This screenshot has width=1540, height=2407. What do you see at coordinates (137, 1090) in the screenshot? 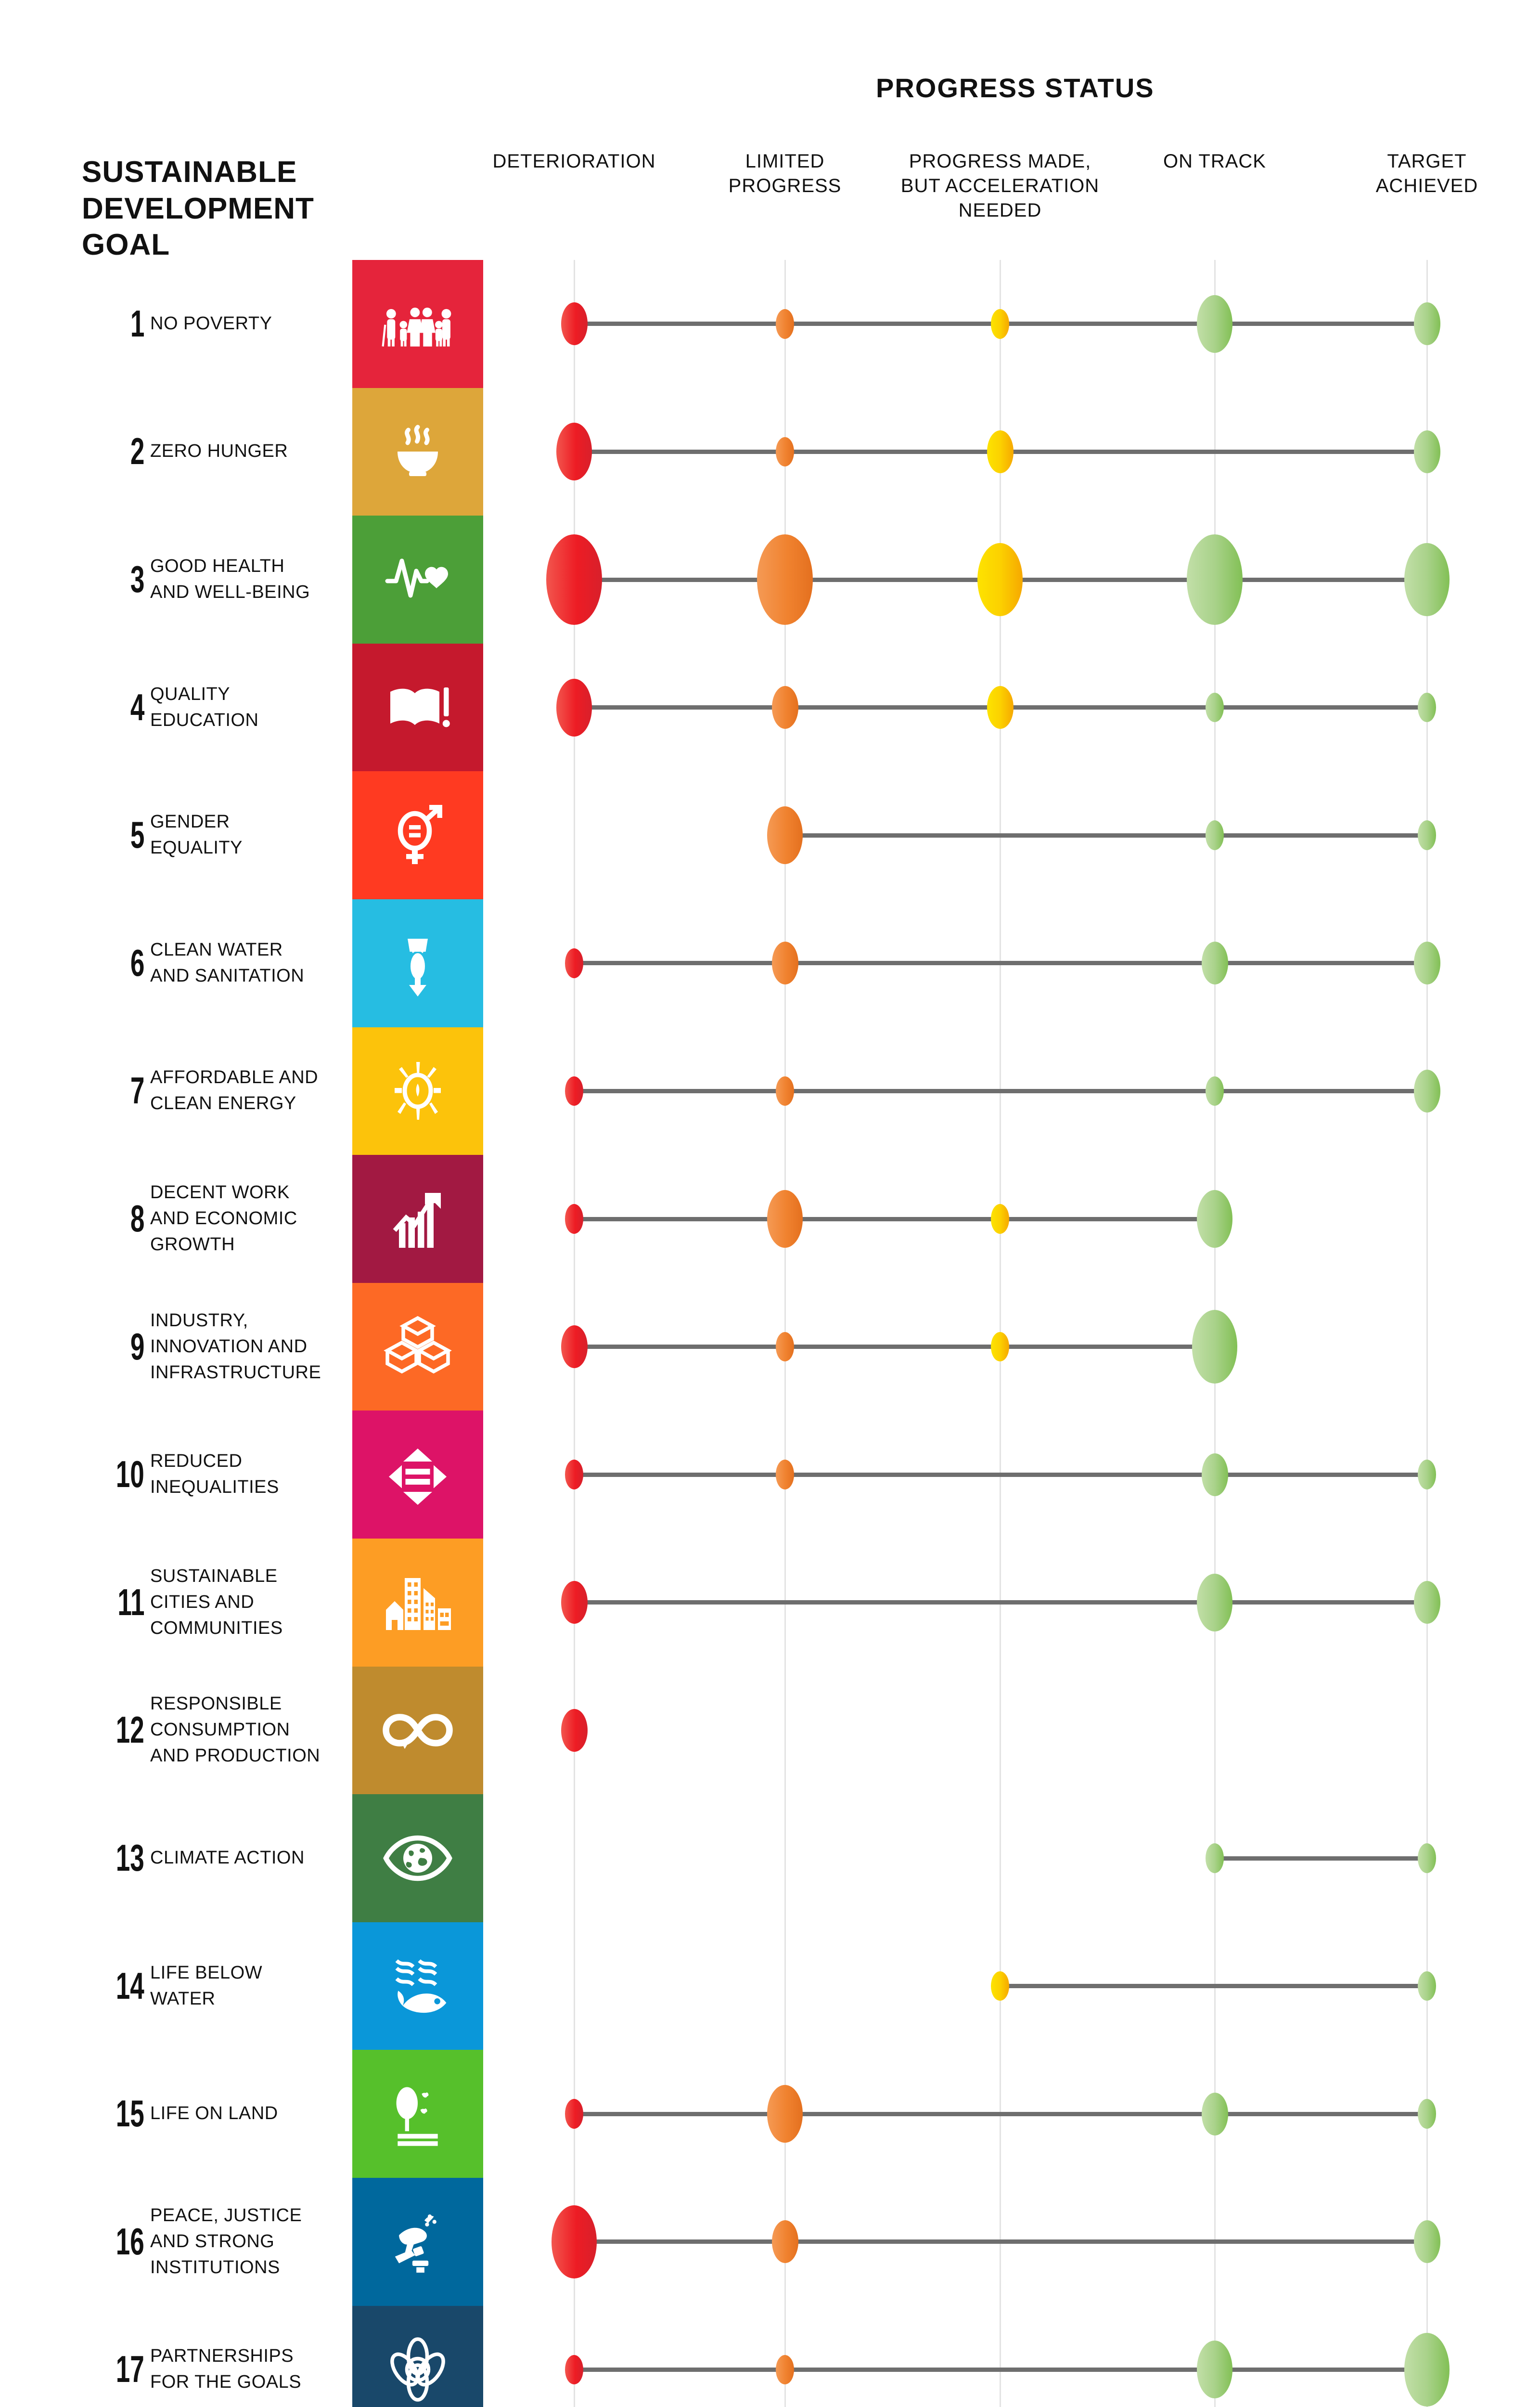
I see `goal-number: 7` at bounding box center [137, 1090].